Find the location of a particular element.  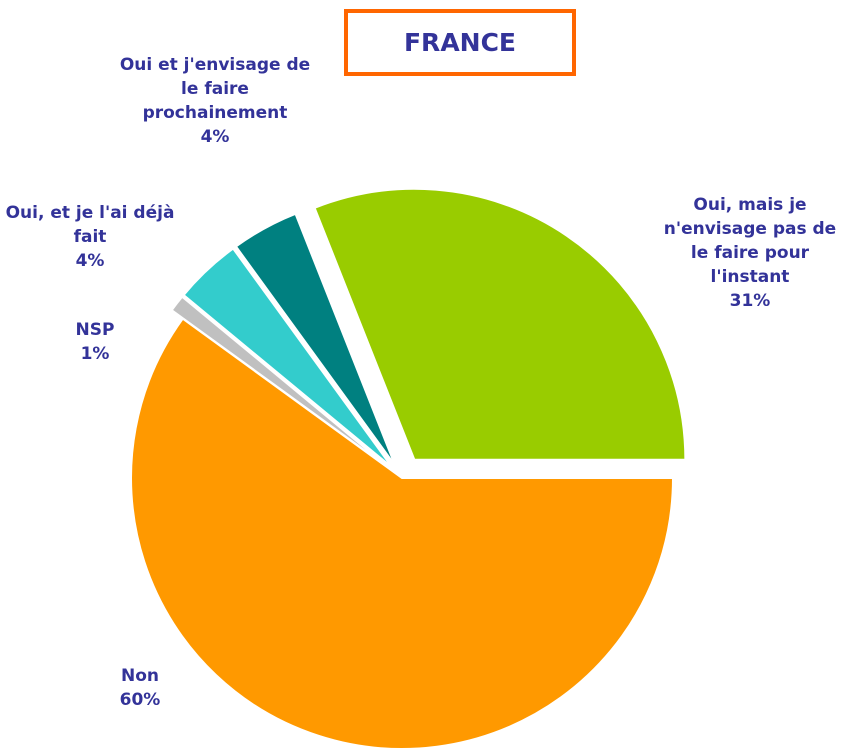

slice-label: Non 60% is located at coordinates (140, 688).